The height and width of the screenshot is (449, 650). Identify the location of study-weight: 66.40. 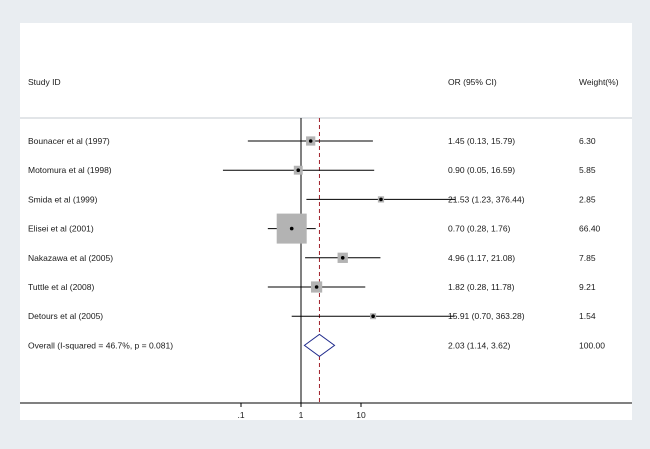
(590, 229).